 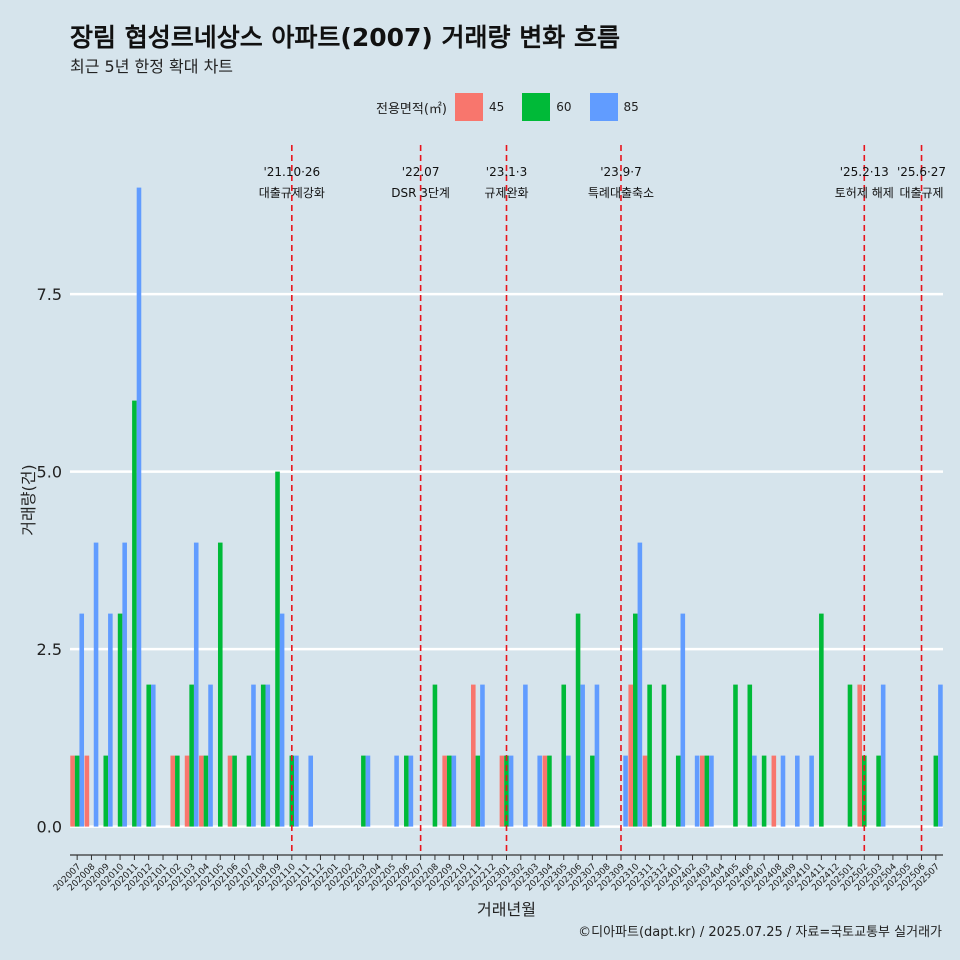 I want to click on event-date: '21.10·26, so click(x=291, y=172).